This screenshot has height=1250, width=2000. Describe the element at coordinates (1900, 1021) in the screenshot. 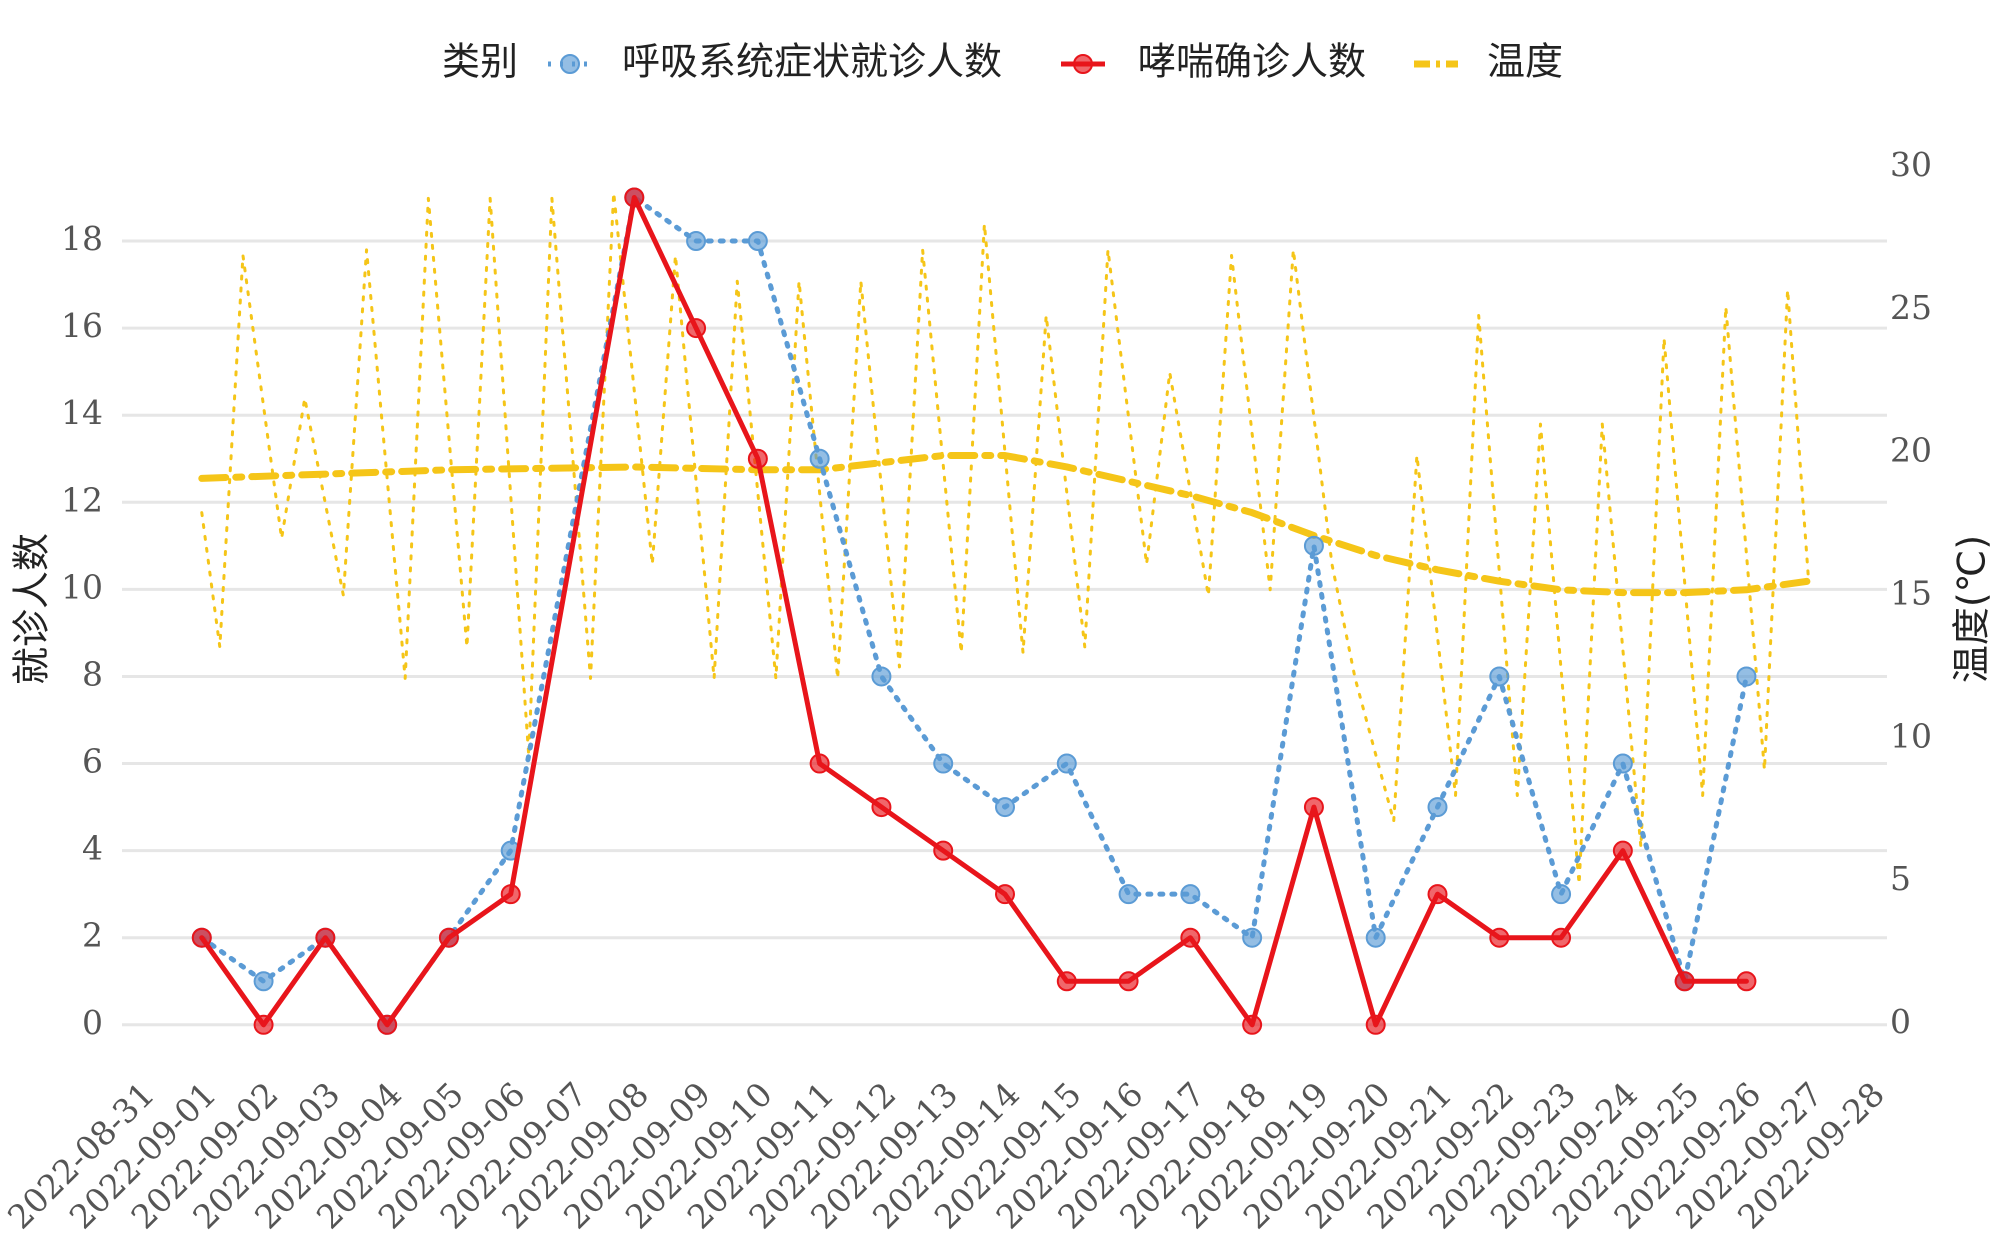

I see `y2-tick-label: 0` at that location.